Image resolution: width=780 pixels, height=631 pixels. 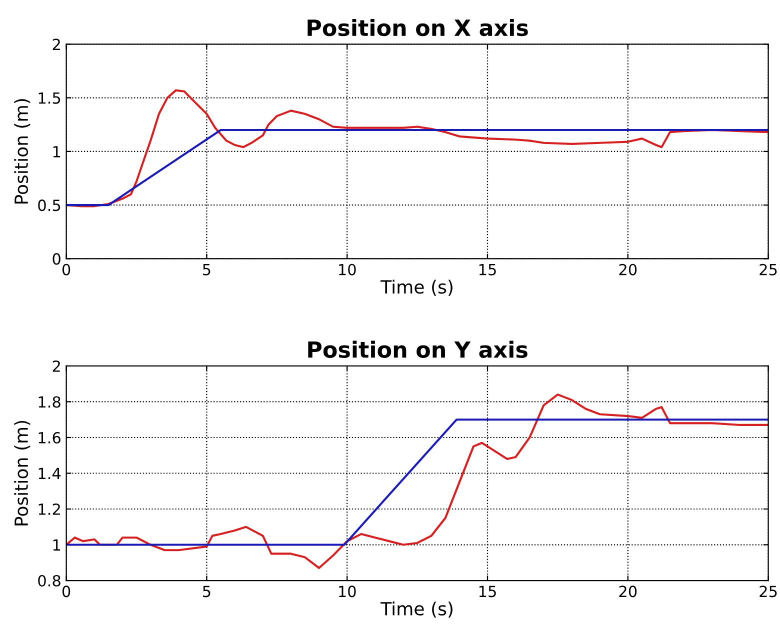 I want to click on chart-title: Position on X axis, so click(x=418, y=27).